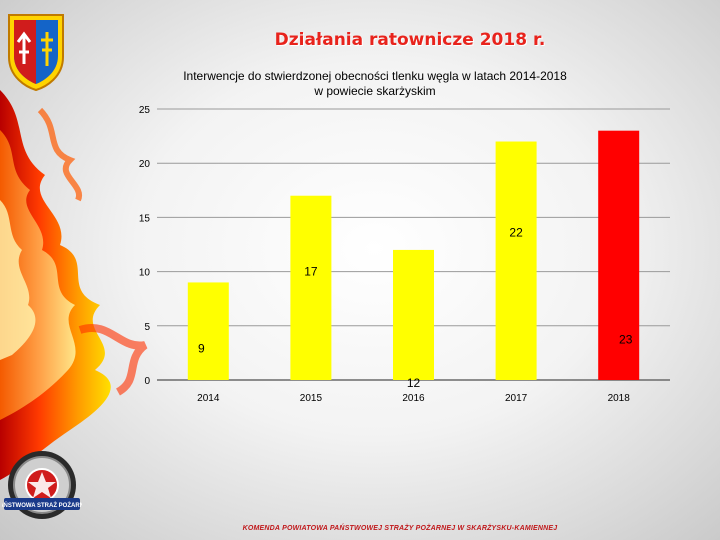 The image size is (720, 540). I want to click on flames-decoration, so click(74, 285).